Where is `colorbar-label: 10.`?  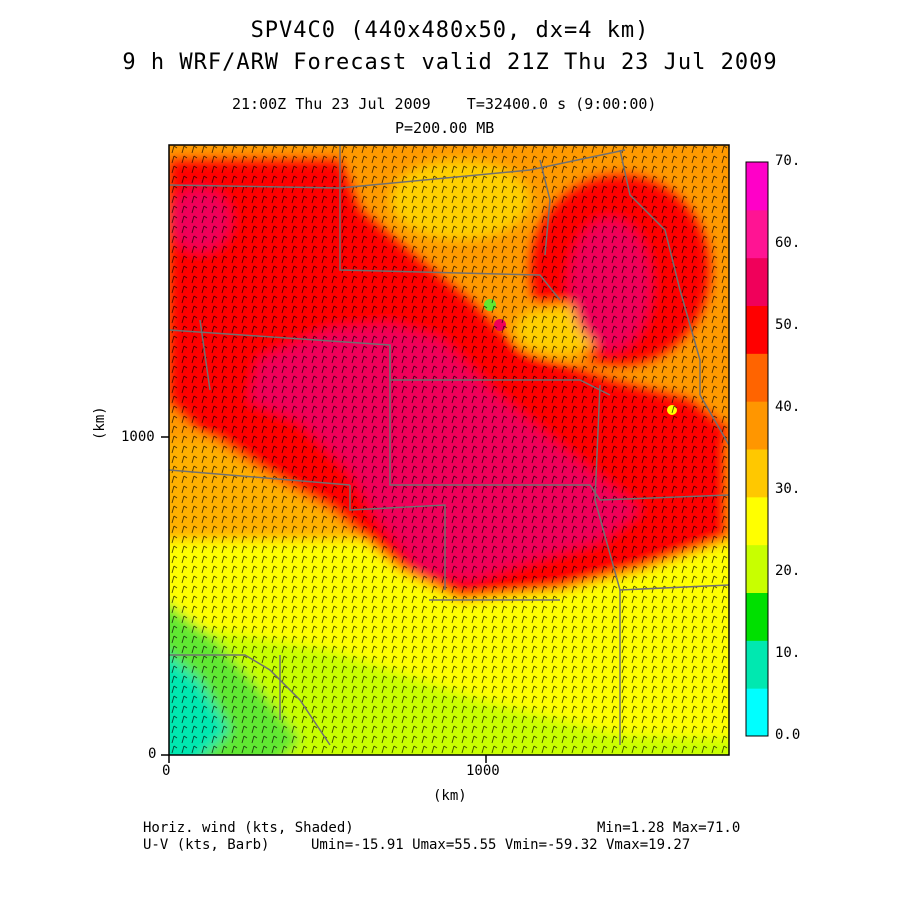
colorbar-label: 10. is located at coordinates (788, 653).